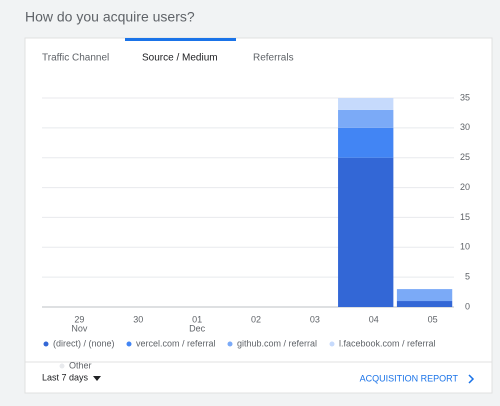  What do you see at coordinates (409, 378) in the screenshot?
I see `report-link: ACQUISITION REPORT` at bounding box center [409, 378].